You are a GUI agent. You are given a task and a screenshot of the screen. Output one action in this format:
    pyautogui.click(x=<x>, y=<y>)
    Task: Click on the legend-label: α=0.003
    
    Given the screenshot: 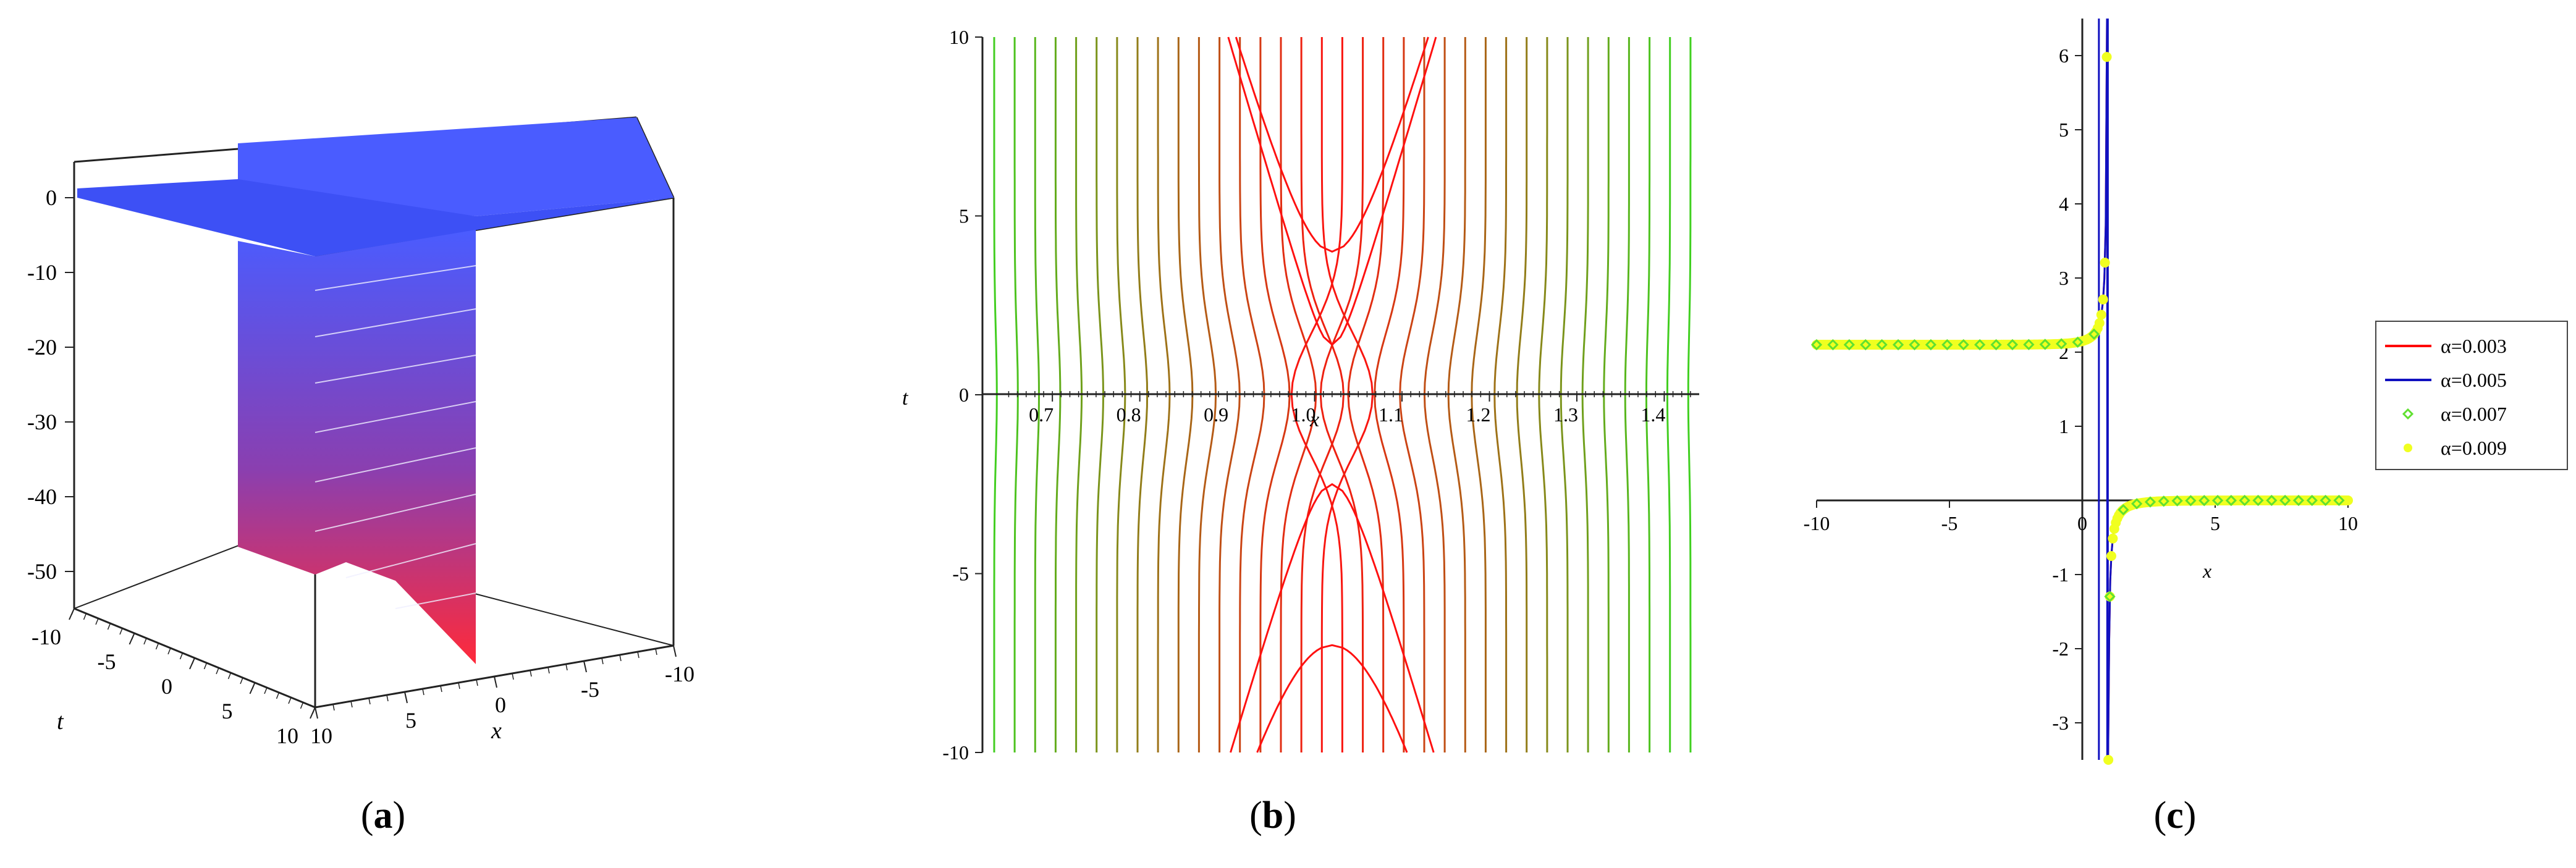 What is the action you would take?
    pyautogui.click(x=2474, y=346)
    